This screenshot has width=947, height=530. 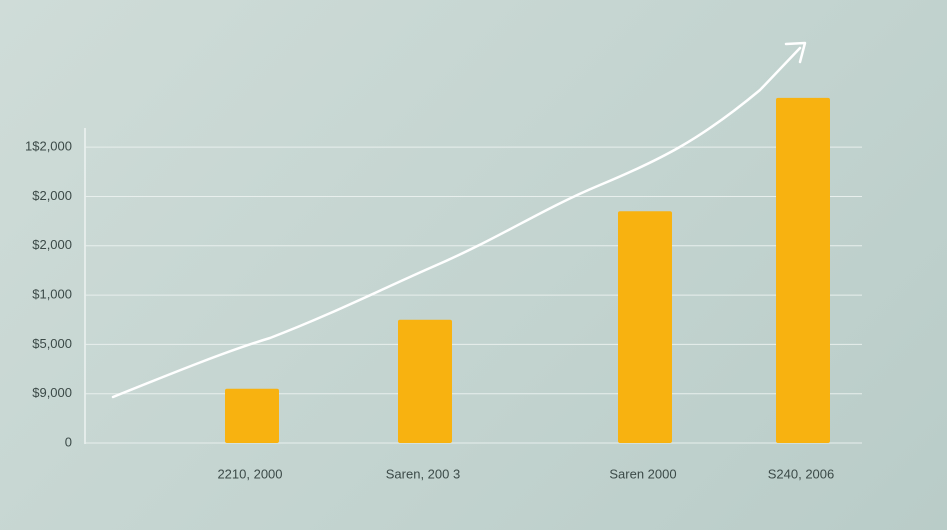 What do you see at coordinates (48, 146) in the screenshot?
I see `y-tick-label: 1$2,000` at bounding box center [48, 146].